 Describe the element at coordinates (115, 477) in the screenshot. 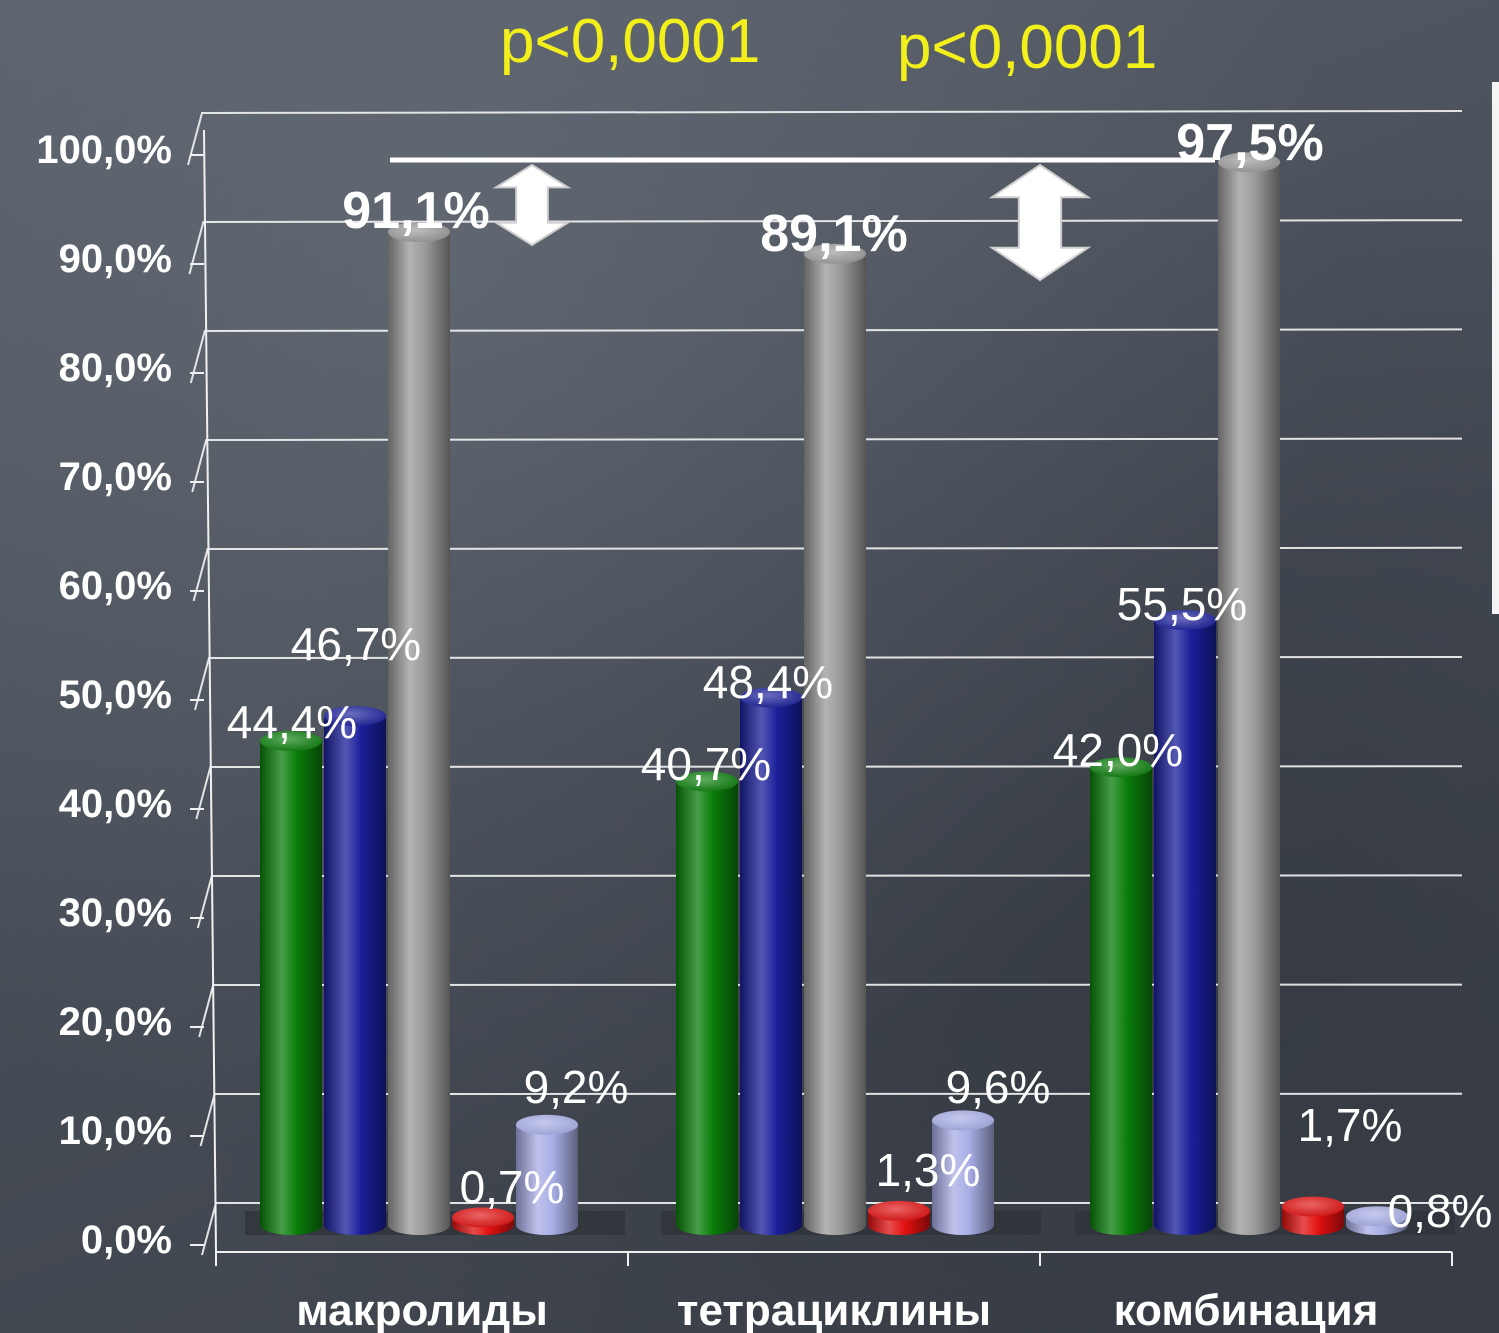

I see `y-tick-label: 70,0%` at that location.